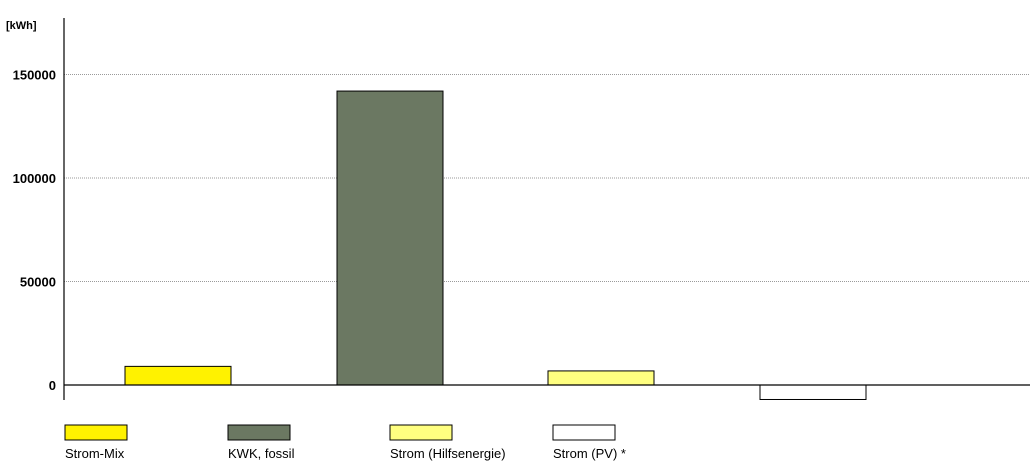  What do you see at coordinates (261, 453) in the screenshot?
I see `legend-label: KWK, fossil` at bounding box center [261, 453].